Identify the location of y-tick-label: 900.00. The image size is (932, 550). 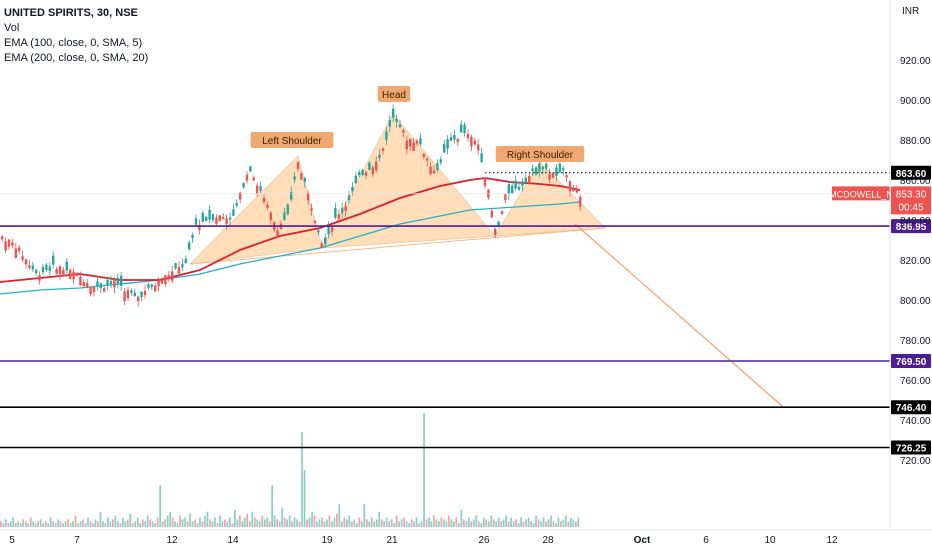
(915, 101).